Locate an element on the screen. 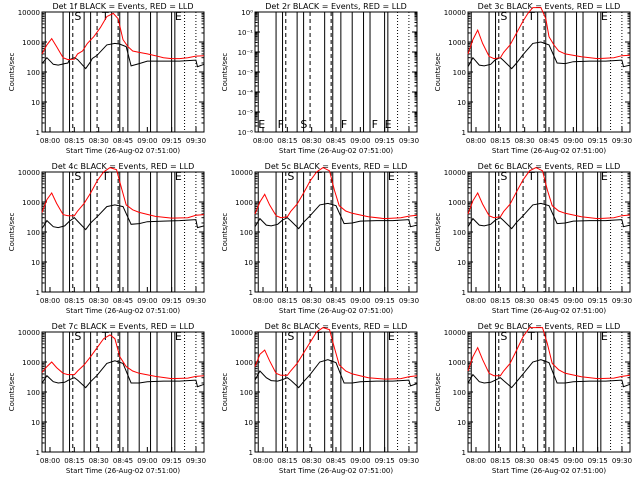 The width and height of the screenshot is (640, 480). panel-title: Det 2r BLACK = Events, RED = LLD is located at coordinates (336, 6).